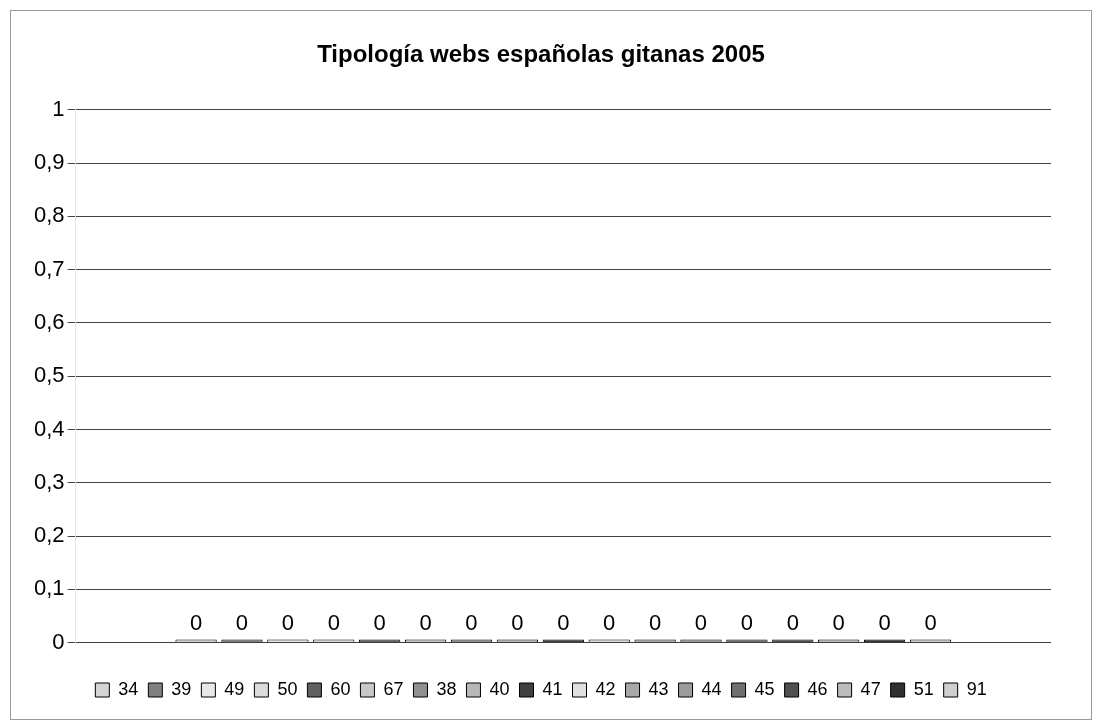  Describe the element at coordinates (340, 688) in the screenshot. I see `legend-label: 60` at that location.